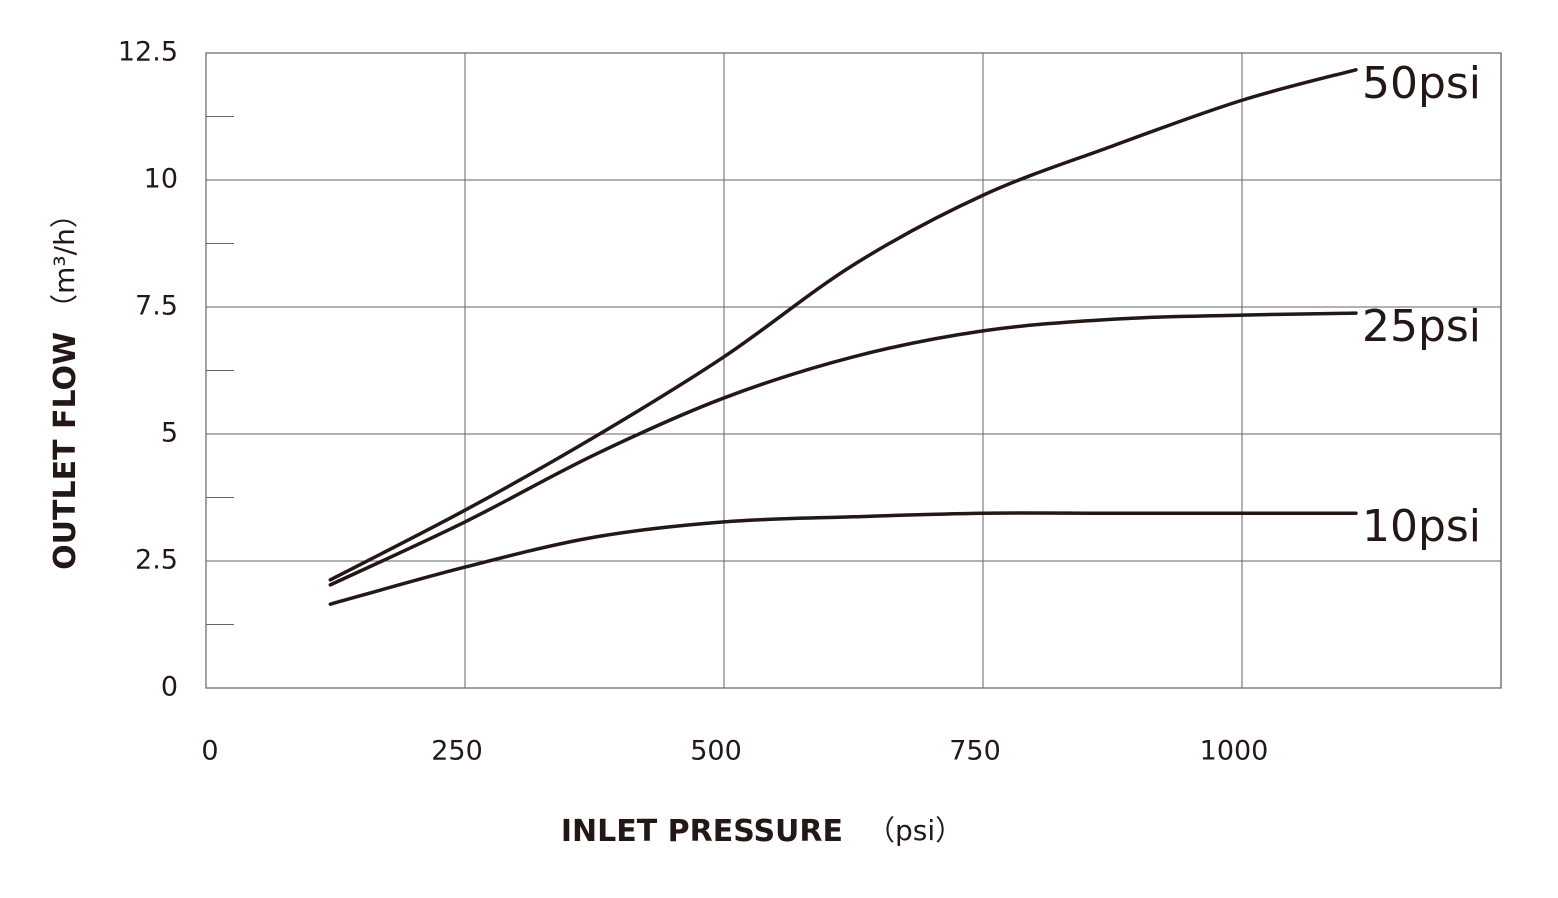 Image resolution: width=1558 pixels, height=898 pixels. I want to click on y-tick-label: 5, so click(169, 433).